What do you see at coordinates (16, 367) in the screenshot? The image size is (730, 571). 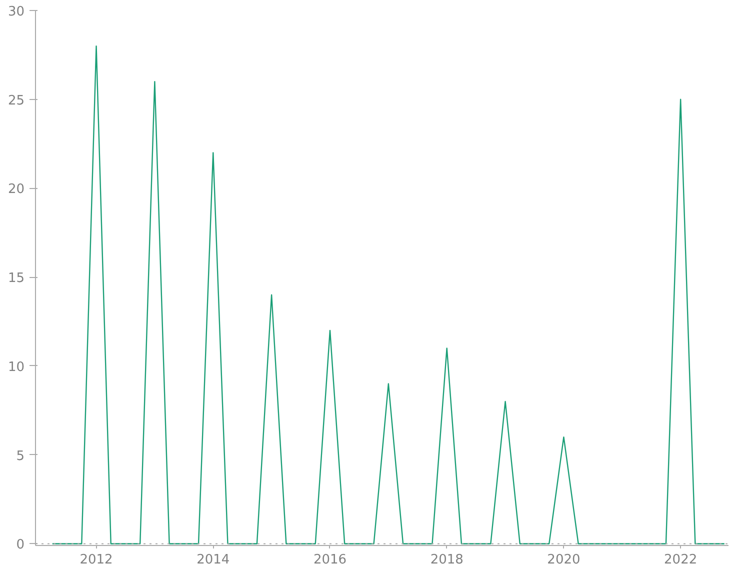 I see `y-tick-label: 10` at bounding box center [16, 367].